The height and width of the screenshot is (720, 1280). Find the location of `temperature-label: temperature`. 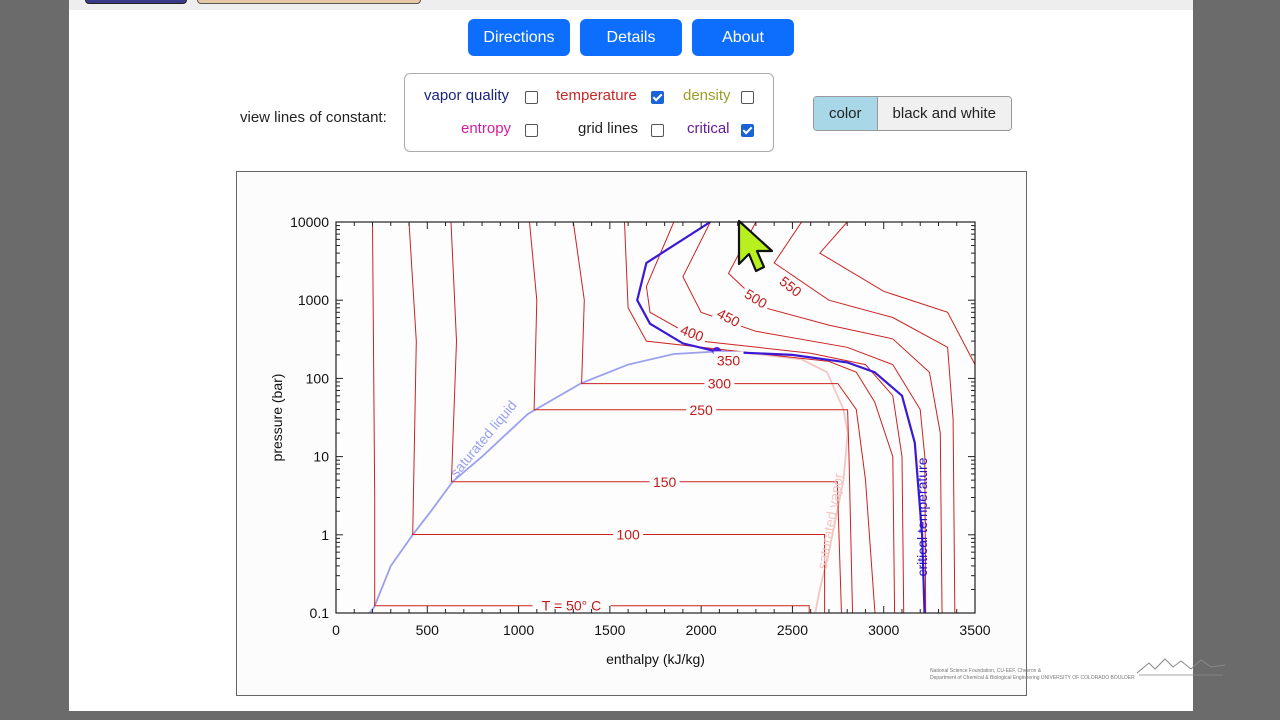

temperature-label: temperature is located at coordinates (596, 95).